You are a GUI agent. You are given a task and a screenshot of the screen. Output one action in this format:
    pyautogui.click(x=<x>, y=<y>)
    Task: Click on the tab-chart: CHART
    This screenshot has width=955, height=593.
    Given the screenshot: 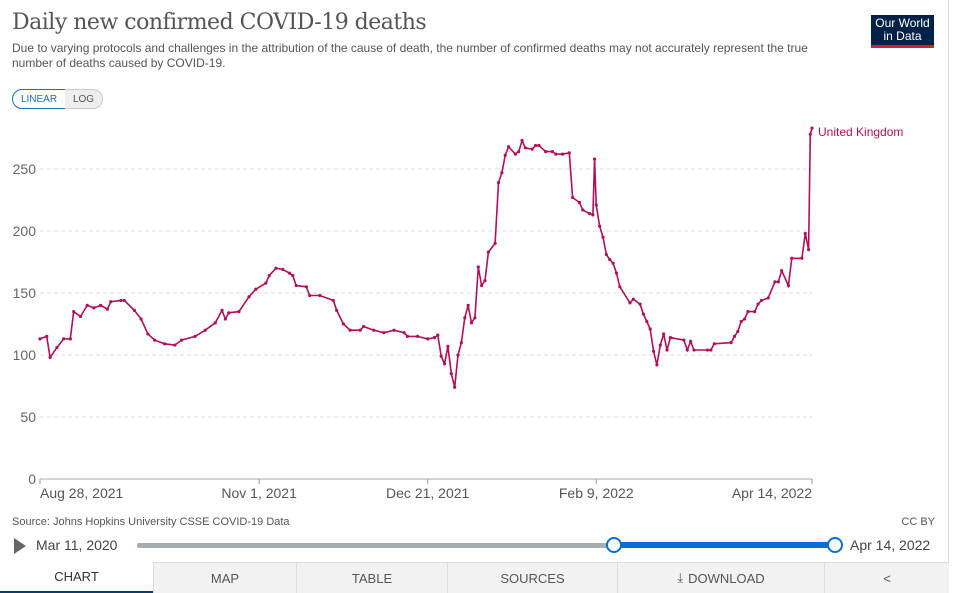 What is the action you would take?
    pyautogui.click(x=76, y=577)
    